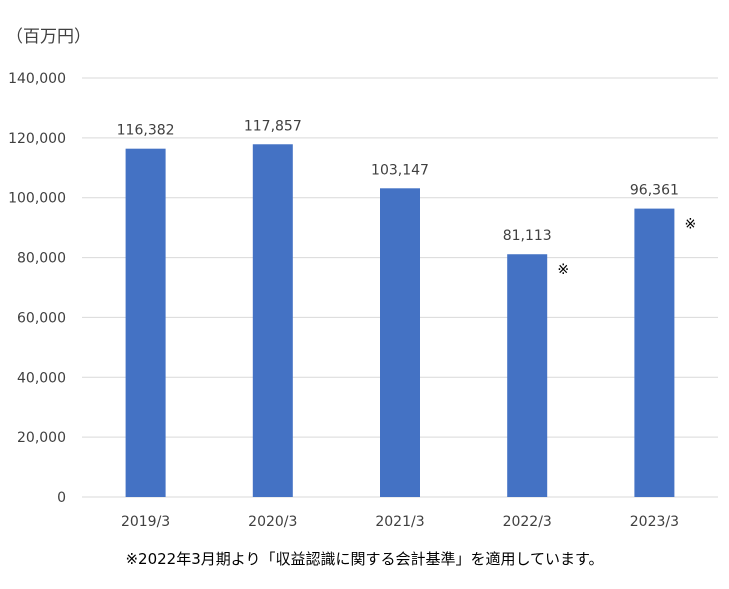 The image size is (729, 589). I want to click on y-tick-label: 60,000, so click(41, 318).